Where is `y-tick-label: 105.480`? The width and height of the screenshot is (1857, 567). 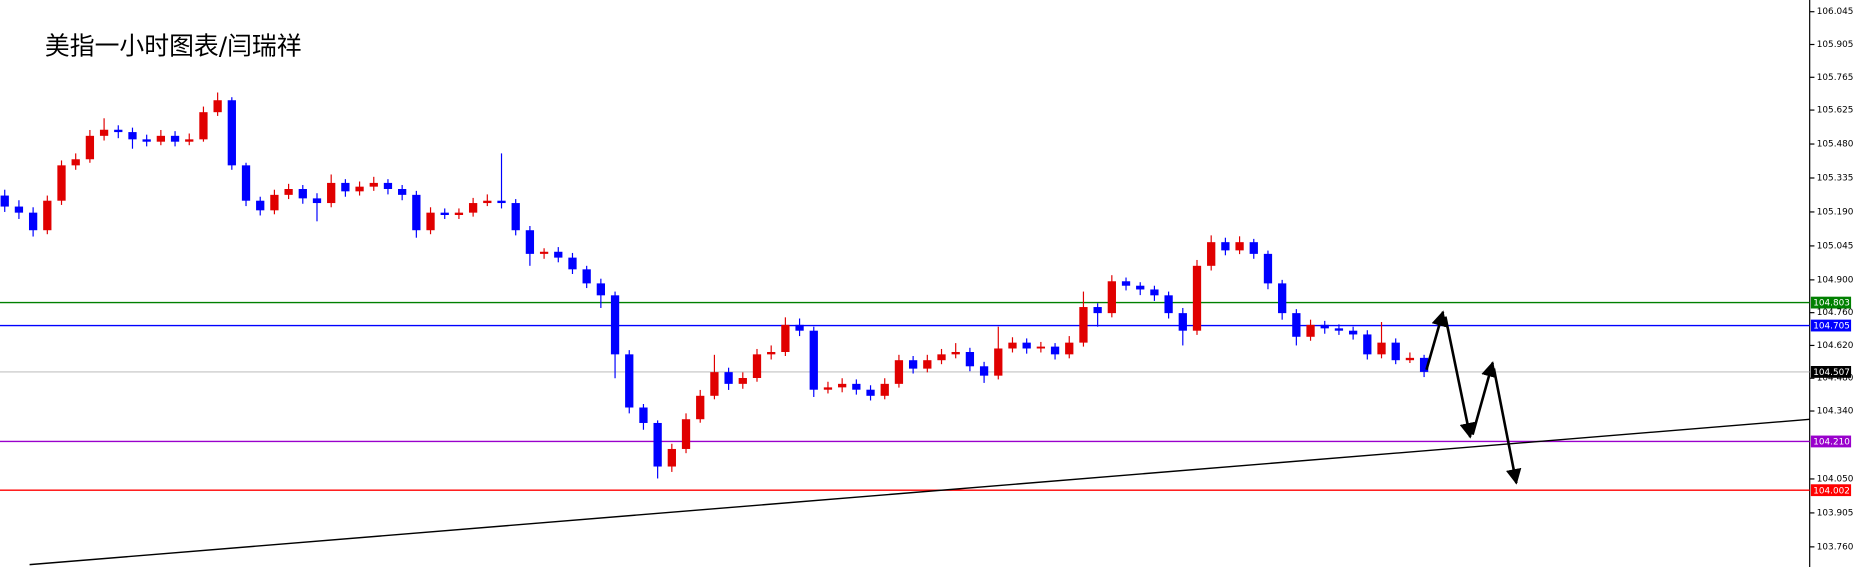 y-tick-label: 105.480 is located at coordinates (1835, 145).